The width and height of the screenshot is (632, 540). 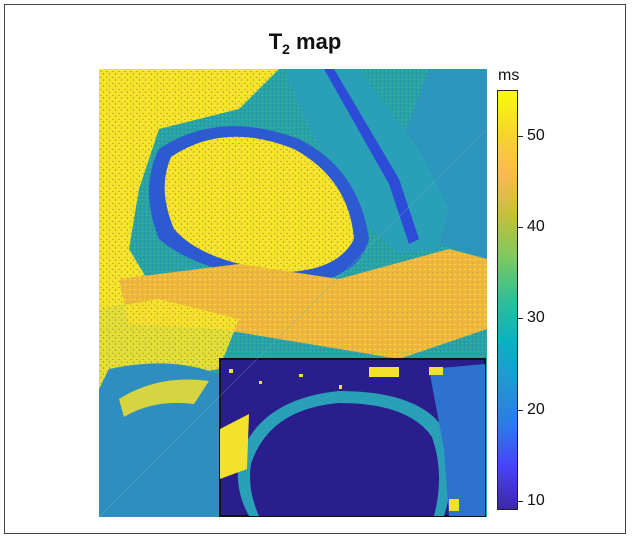 I want to click on figure-title: T2 map, so click(x=305, y=43).